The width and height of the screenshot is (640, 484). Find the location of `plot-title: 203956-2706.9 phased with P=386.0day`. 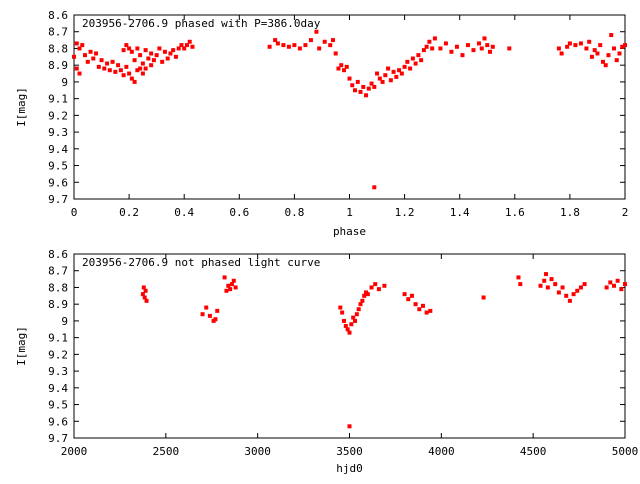

plot-title: 203956-2706.9 phased with P=386.0day is located at coordinates (201, 23).